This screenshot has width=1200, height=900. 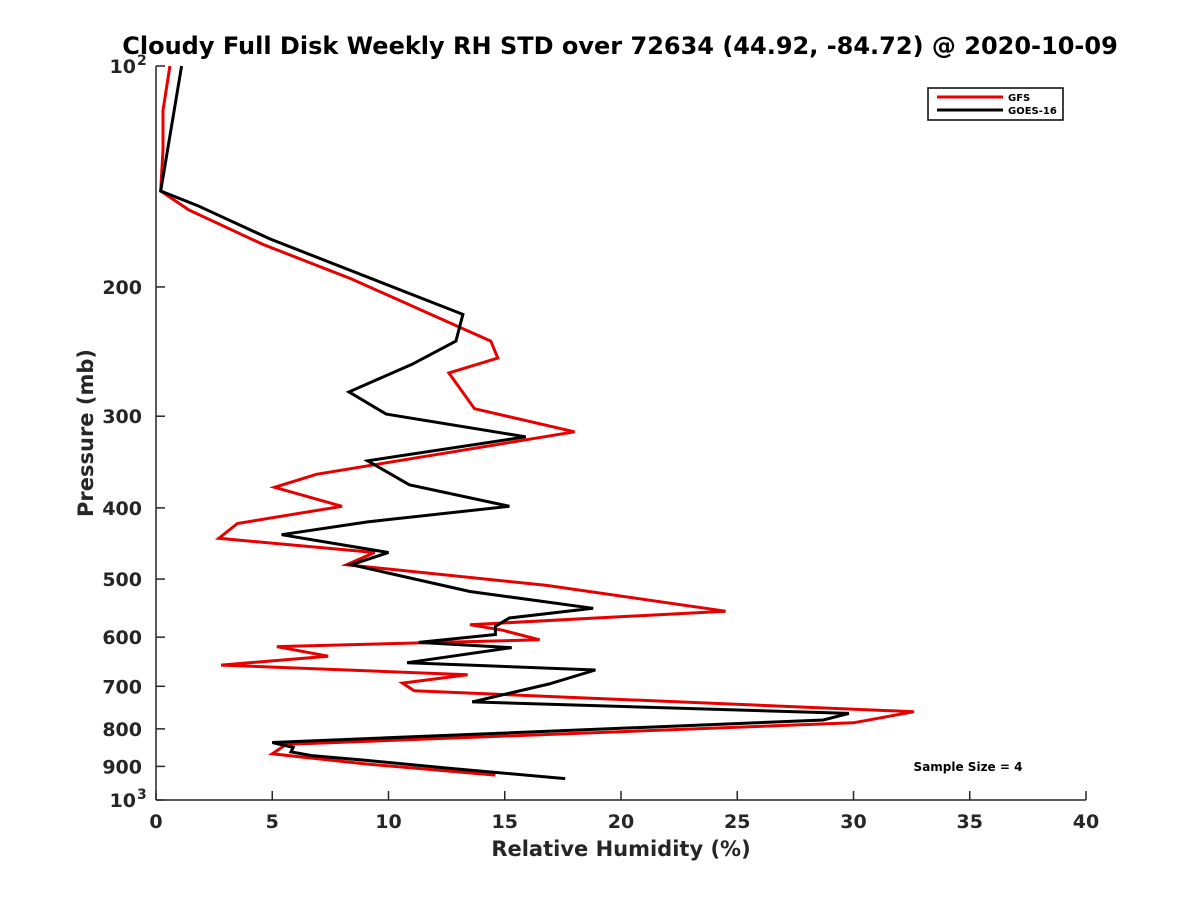 What do you see at coordinates (155, 822) in the screenshot?
I see `x-tick-label: 0` at bounding box center [155, 822].